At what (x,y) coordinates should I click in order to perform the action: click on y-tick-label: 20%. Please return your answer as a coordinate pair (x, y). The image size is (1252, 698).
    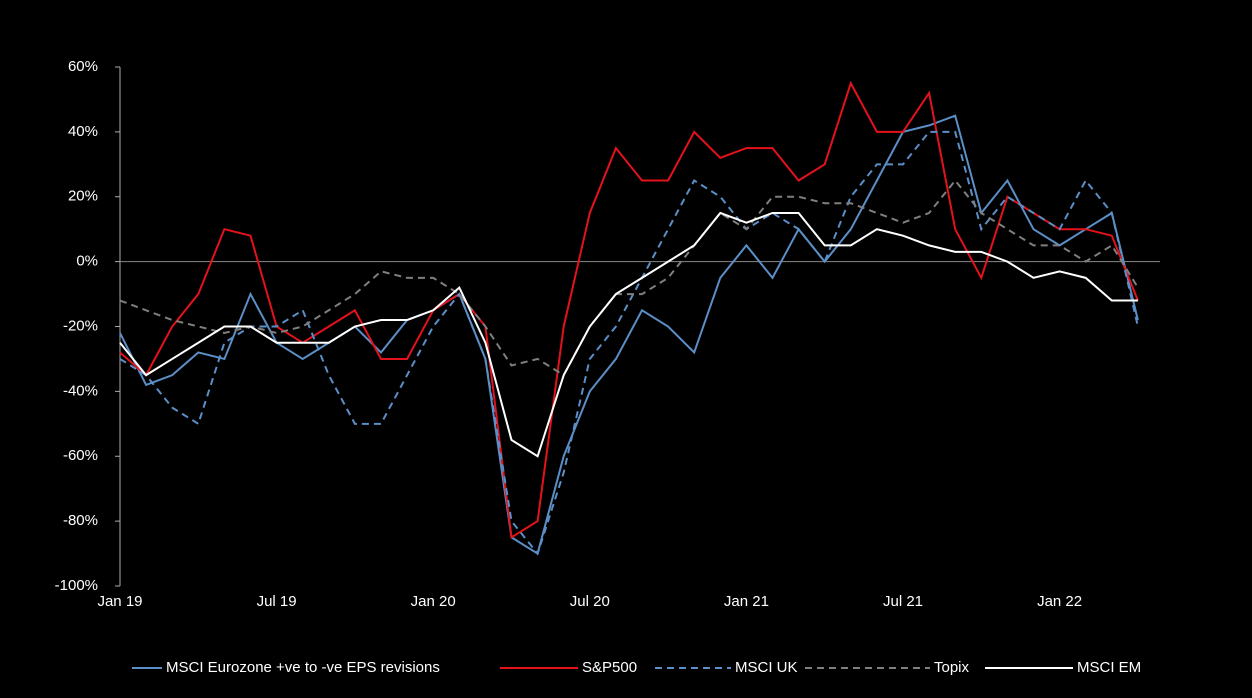
    Looking at the image, I should click on (83, 196).